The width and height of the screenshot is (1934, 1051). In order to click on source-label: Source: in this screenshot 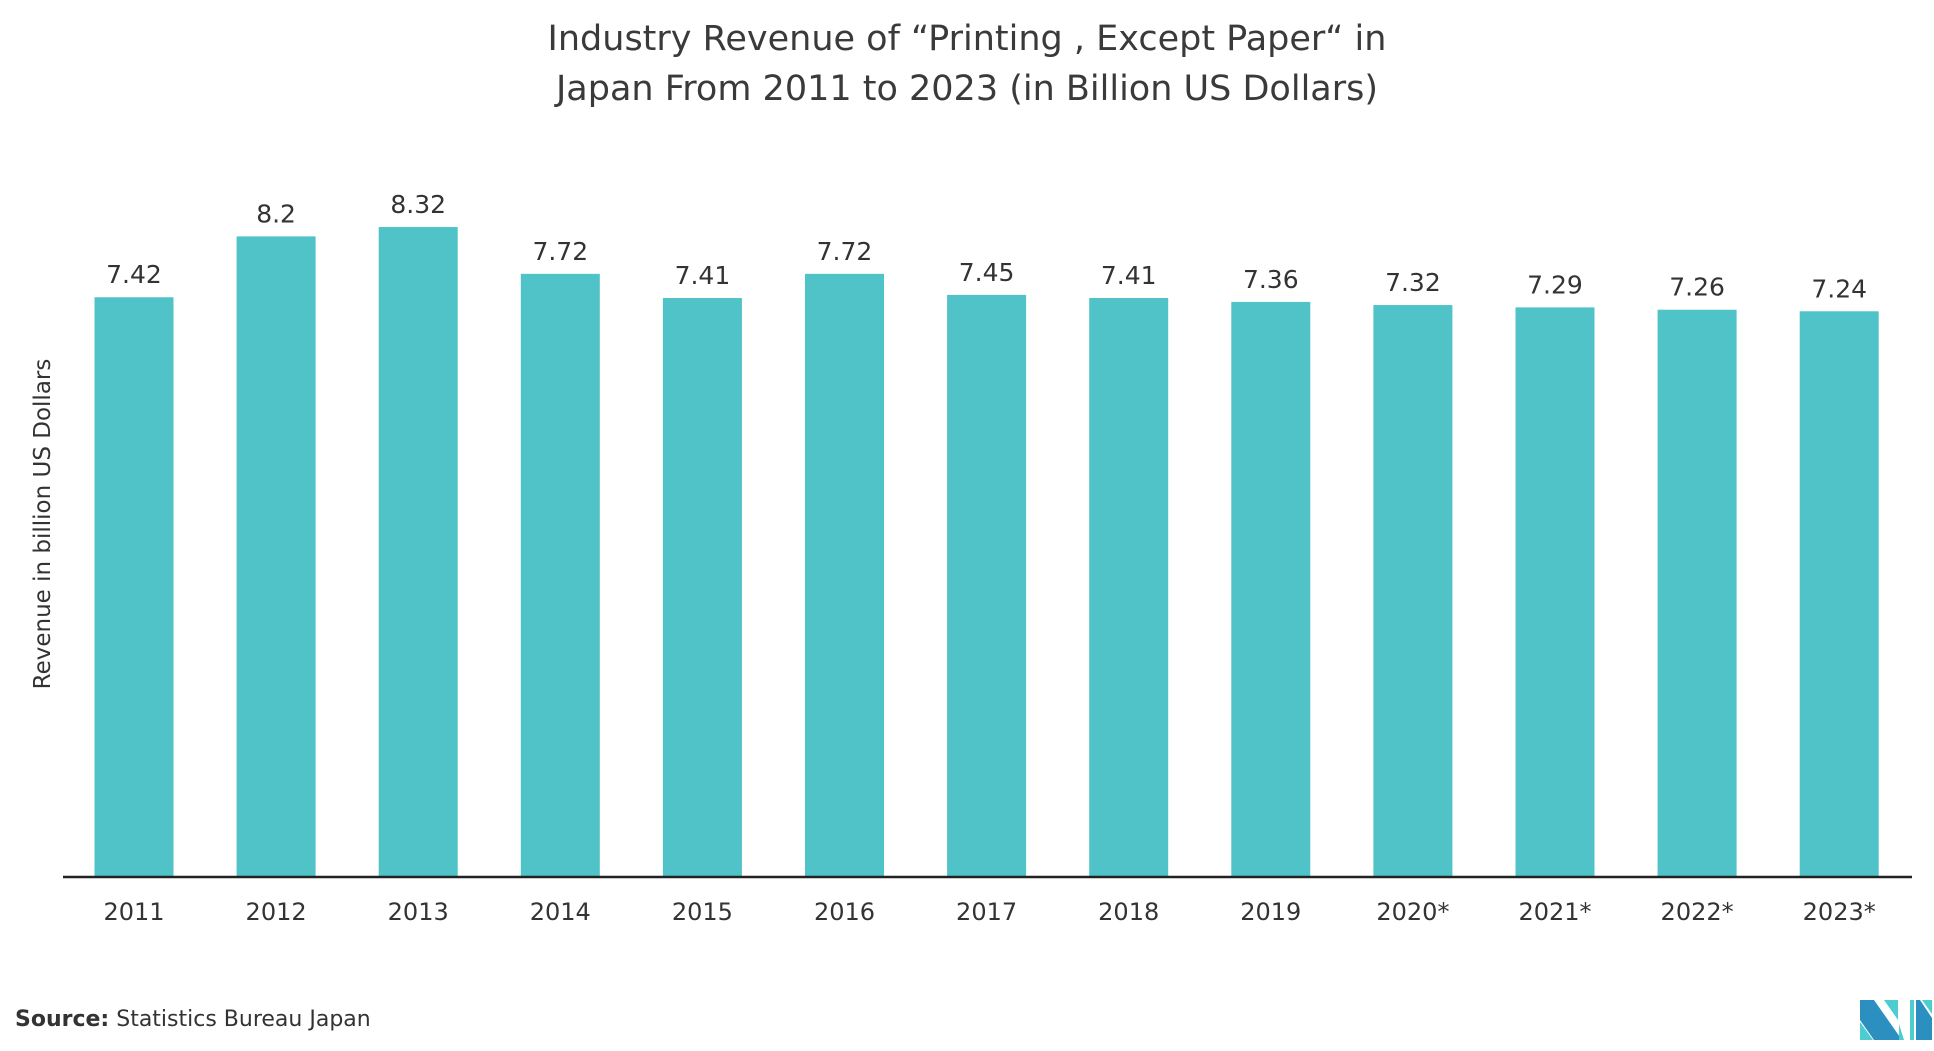, I will do `click(62, 1019)`.